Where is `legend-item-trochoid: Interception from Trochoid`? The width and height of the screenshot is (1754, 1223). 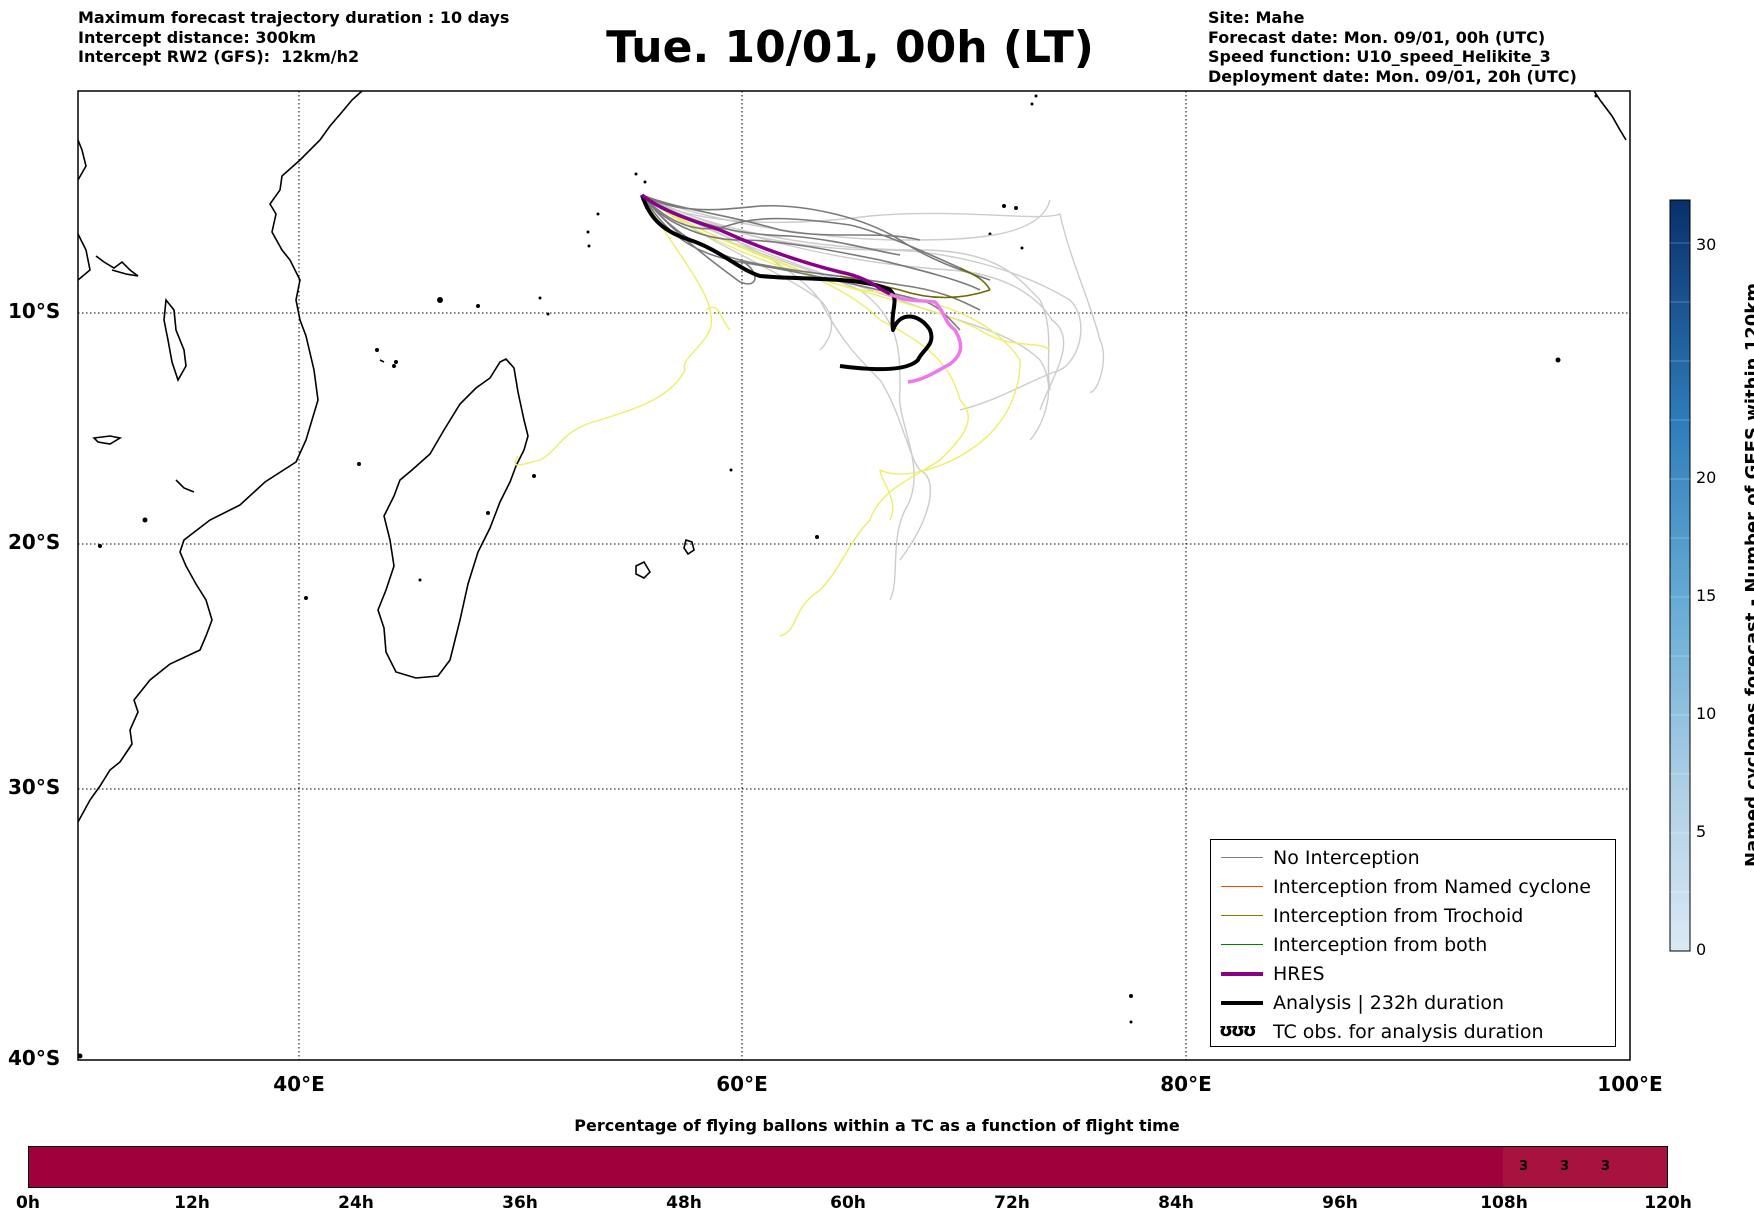
legend-item-trochoid: Interception from Trochoid is located at coordinates (1413, 917).